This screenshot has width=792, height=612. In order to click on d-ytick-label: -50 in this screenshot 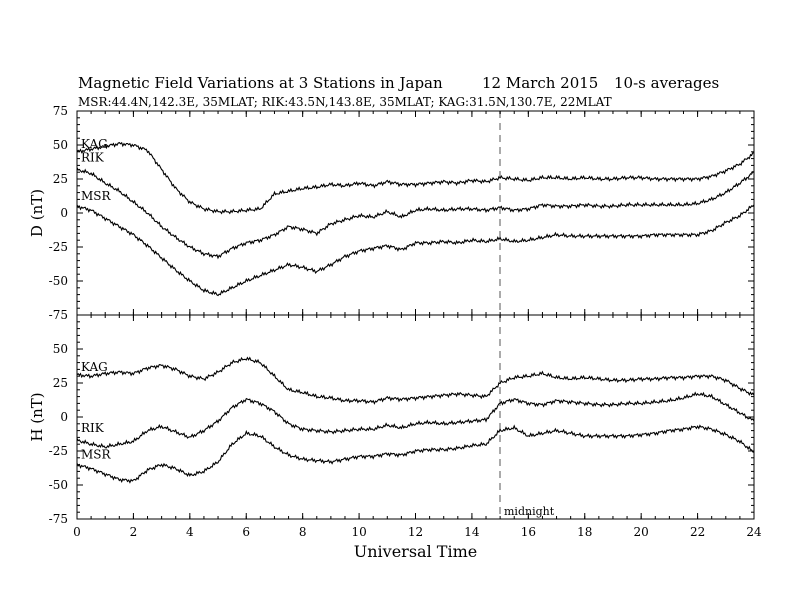, I will do `click(58, 281)`.